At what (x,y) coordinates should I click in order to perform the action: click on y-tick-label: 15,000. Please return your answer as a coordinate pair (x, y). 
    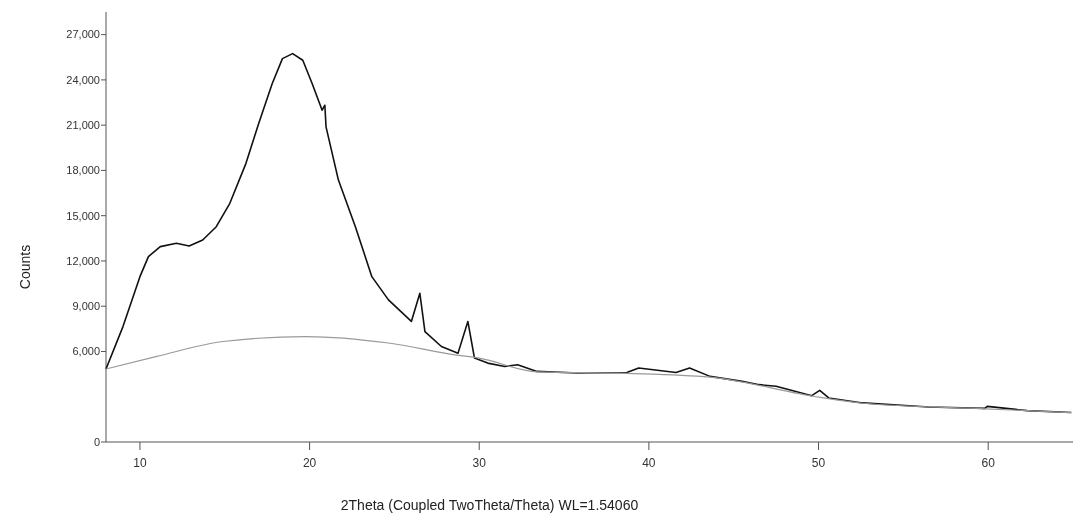
    Looking at the image, I should click on (83, 215).